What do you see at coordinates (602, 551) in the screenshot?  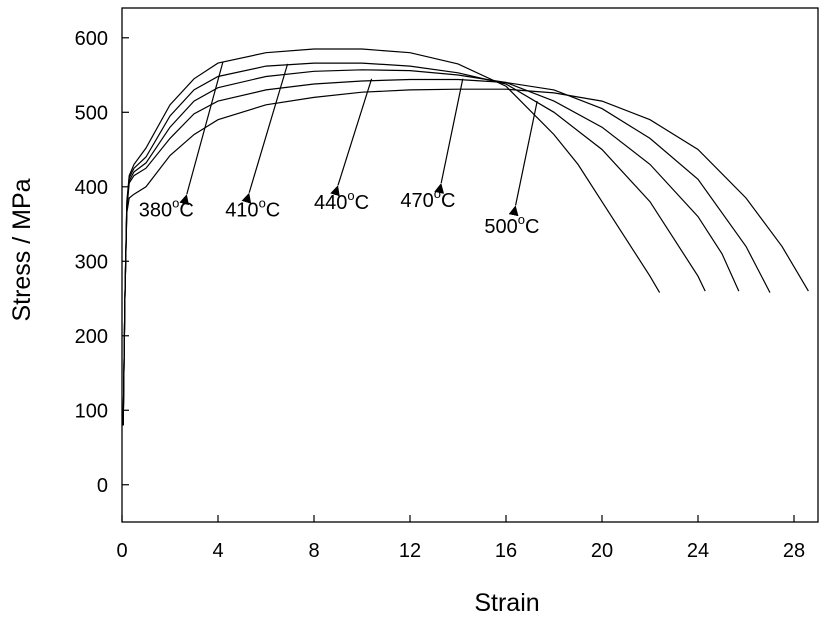 I see `x-tick-label: 20` at bounding box center [602, 551].